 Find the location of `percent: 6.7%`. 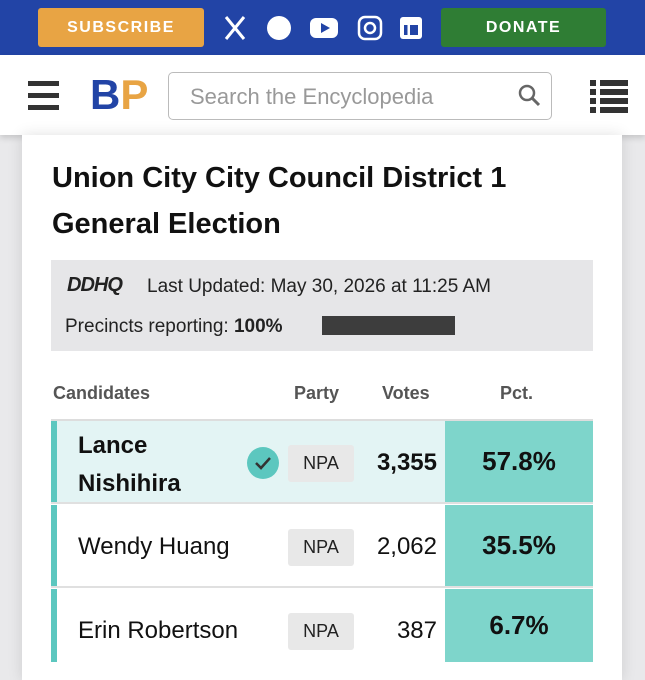

percent: 6.7% is located at coordinates (519, 625).